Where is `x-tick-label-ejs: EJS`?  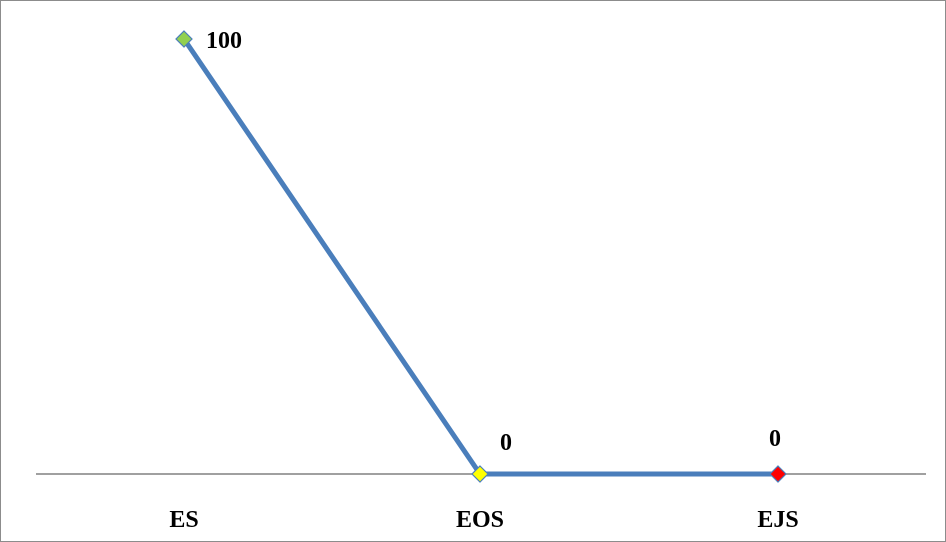 x-tick-label-ejs: EJS is located at coordinates (777, 520).